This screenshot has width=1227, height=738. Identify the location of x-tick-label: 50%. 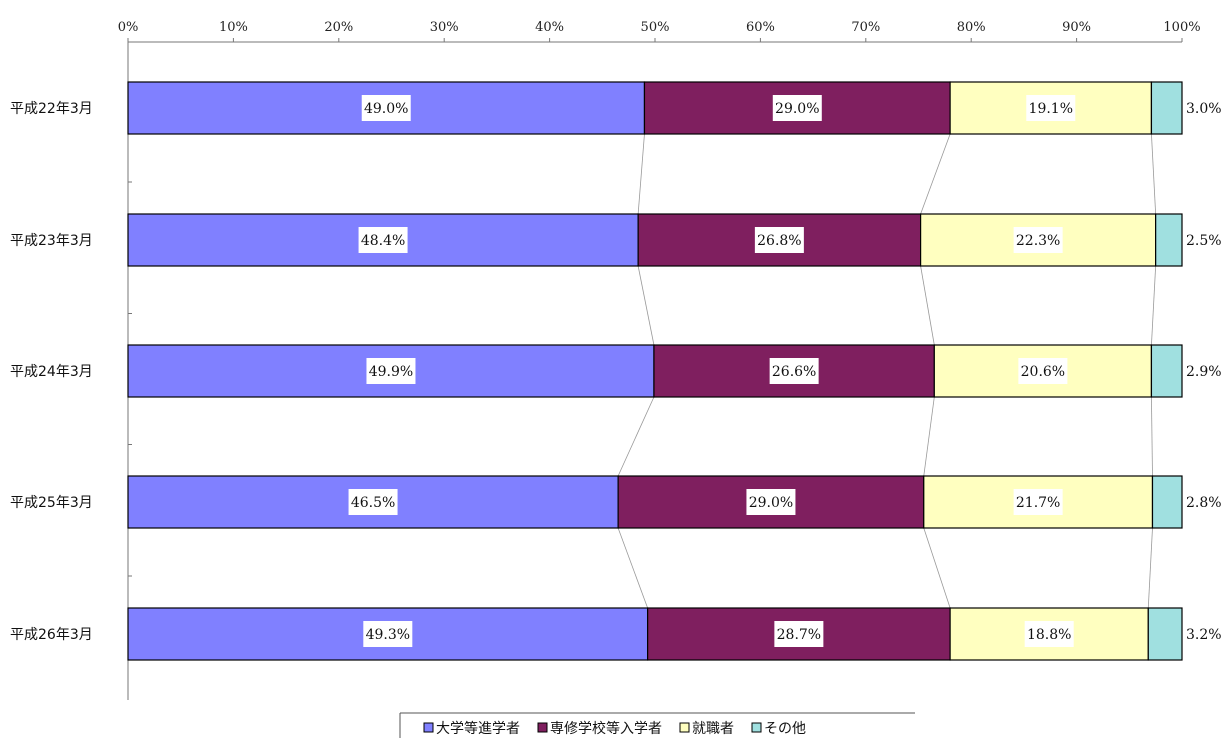
(655, 27).